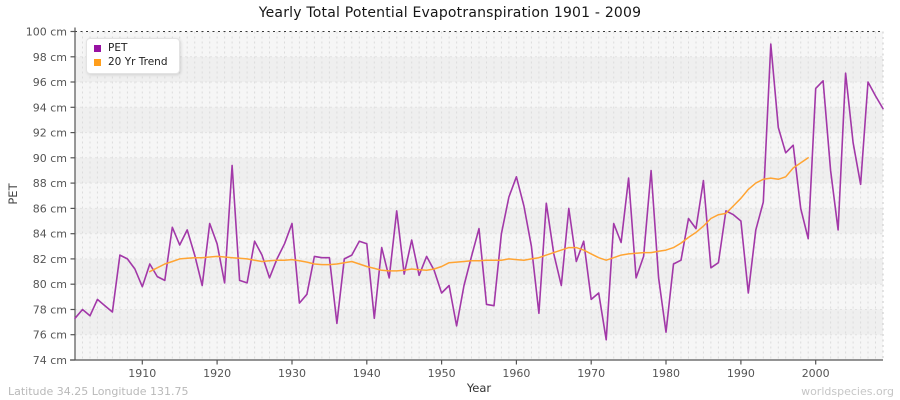 The height and width of the screenshot is (400, 900). What do you see at coordinates (50, 107) in the screenshot?
I see `svg-text: 94 cm` at bounding box center [50, 107].